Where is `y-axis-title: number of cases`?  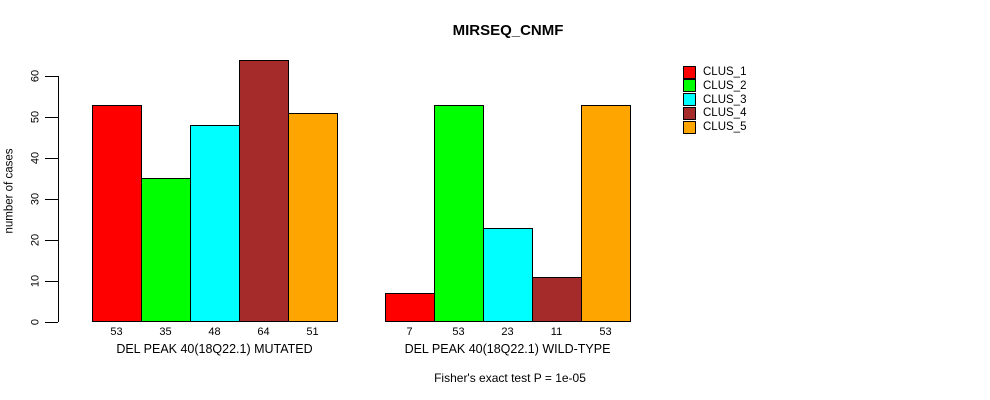
y-axis-title: number of cases is located at coordinates (9, 191).